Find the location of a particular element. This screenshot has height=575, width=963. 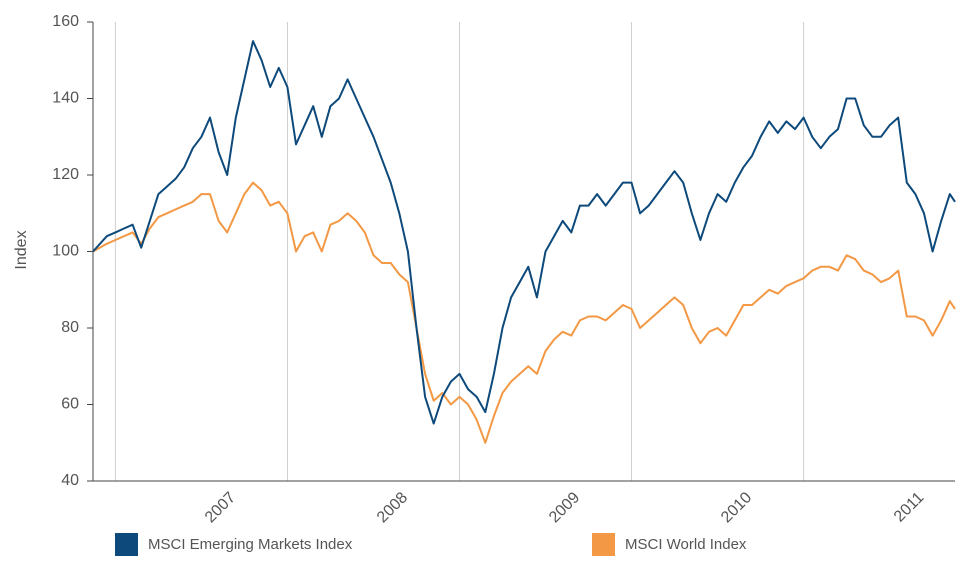

legend-label: MSCI World Index is located at coordinates (686, 544).